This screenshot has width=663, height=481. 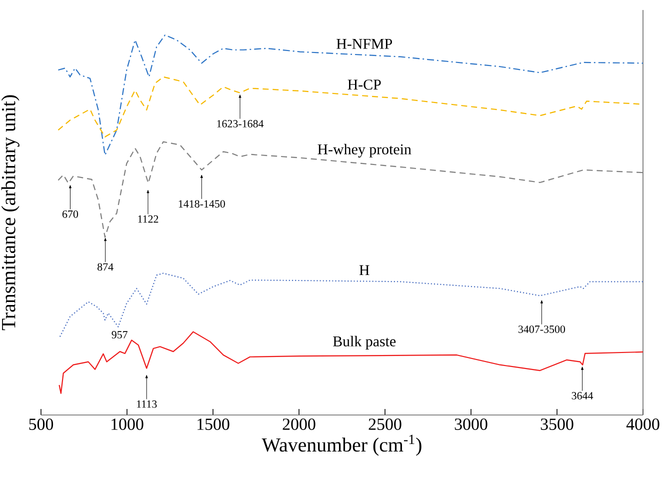 I want to click on annotation: 1113, so click(x=147, y=404).